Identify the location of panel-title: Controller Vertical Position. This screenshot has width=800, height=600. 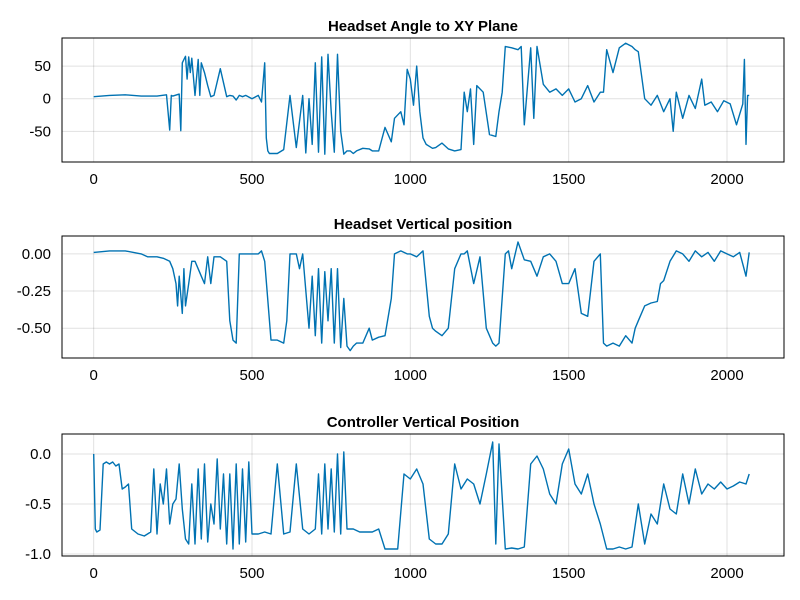
(423, 422).